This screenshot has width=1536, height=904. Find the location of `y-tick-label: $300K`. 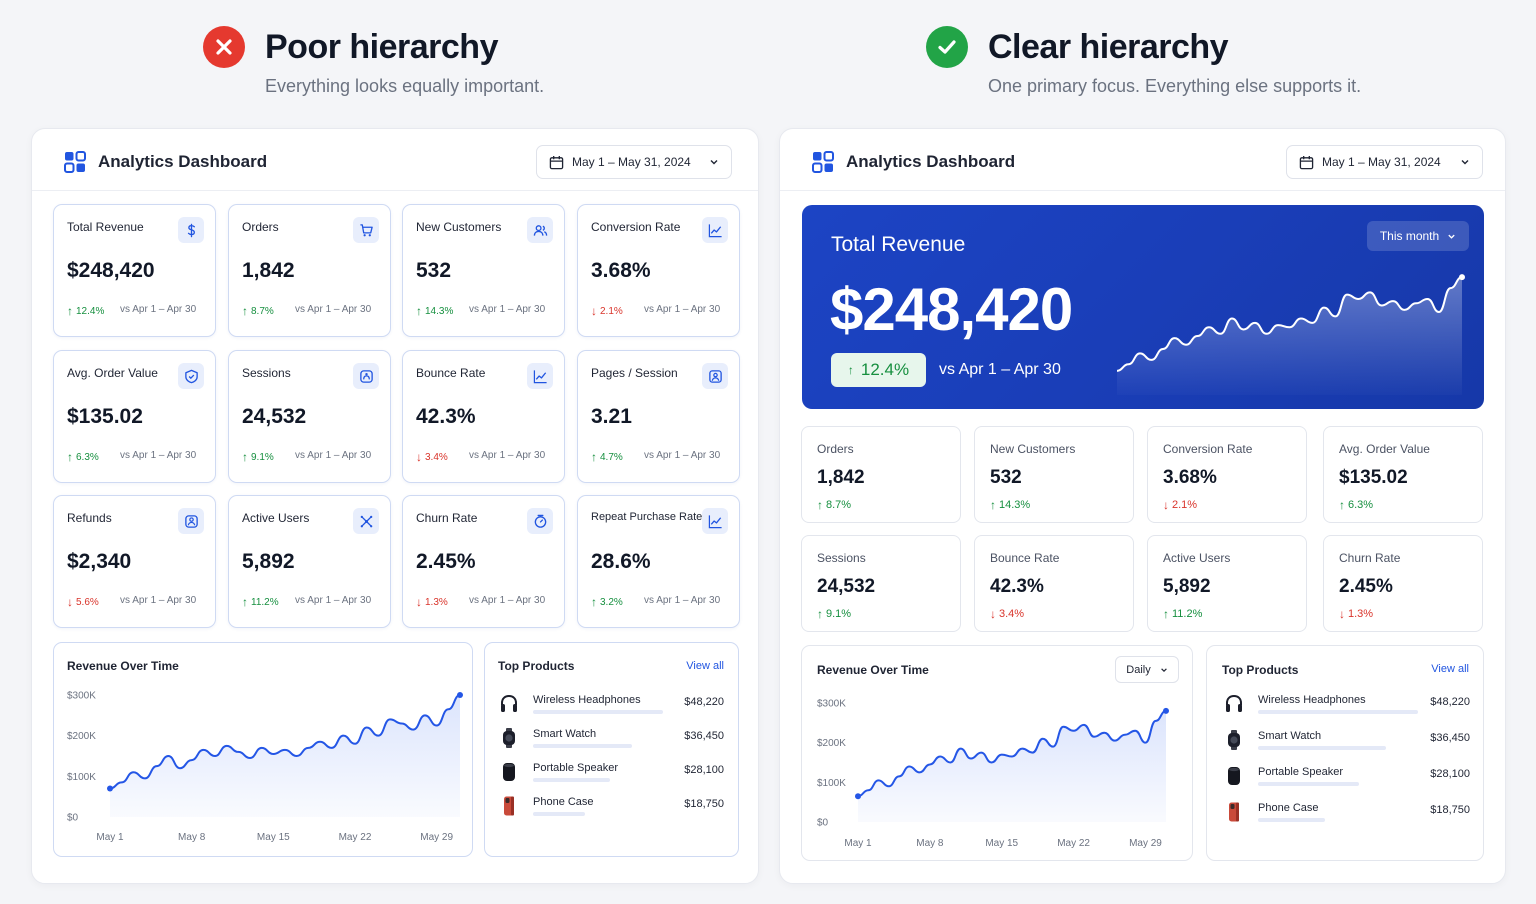

y-tick-label: $300K is located at coordinates (81, 696).